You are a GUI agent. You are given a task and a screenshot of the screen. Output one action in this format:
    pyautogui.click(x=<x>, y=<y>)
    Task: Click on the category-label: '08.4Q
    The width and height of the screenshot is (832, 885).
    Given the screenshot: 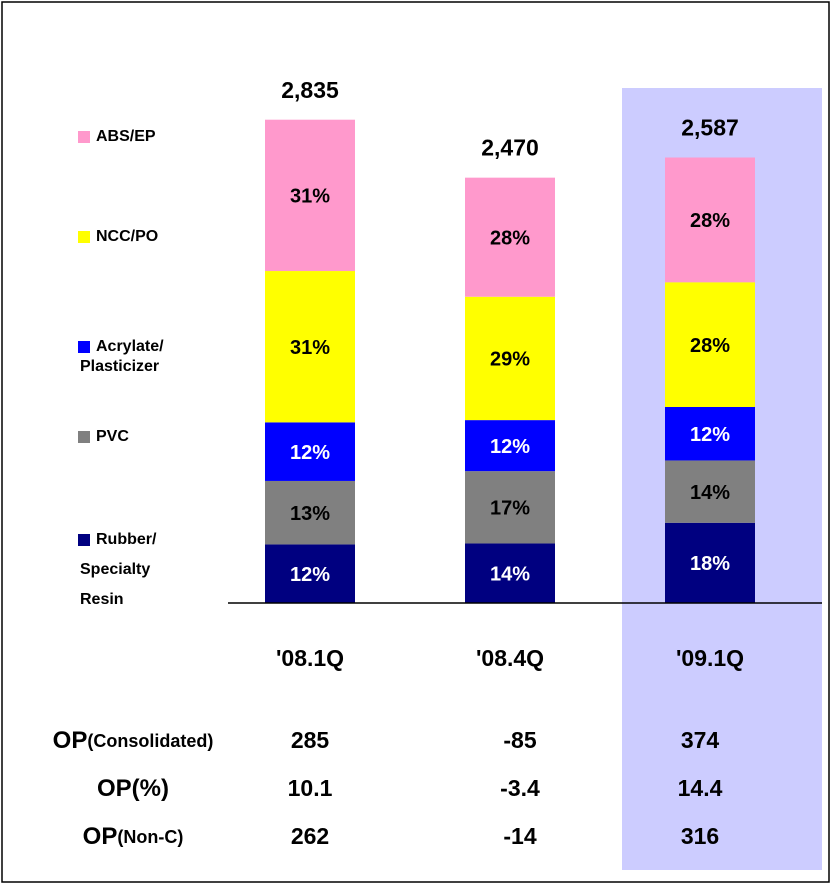 What is the action you would take?
    pyautogui.click(x=510, y=658)
    